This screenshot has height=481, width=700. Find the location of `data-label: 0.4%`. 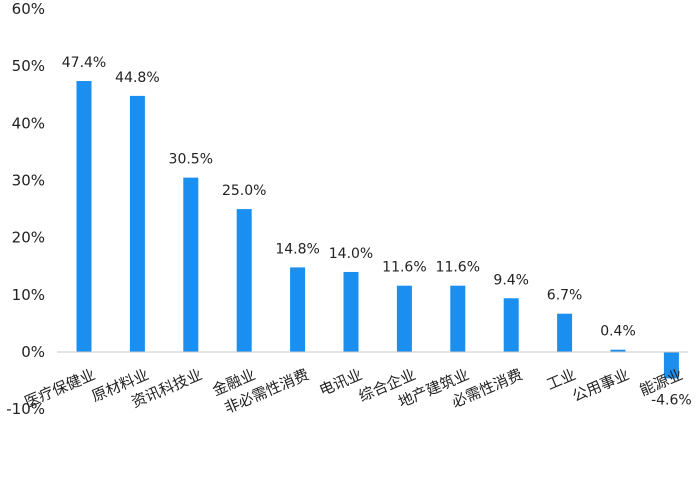

data-label: 0.4% is located at coordinates (618, 332).